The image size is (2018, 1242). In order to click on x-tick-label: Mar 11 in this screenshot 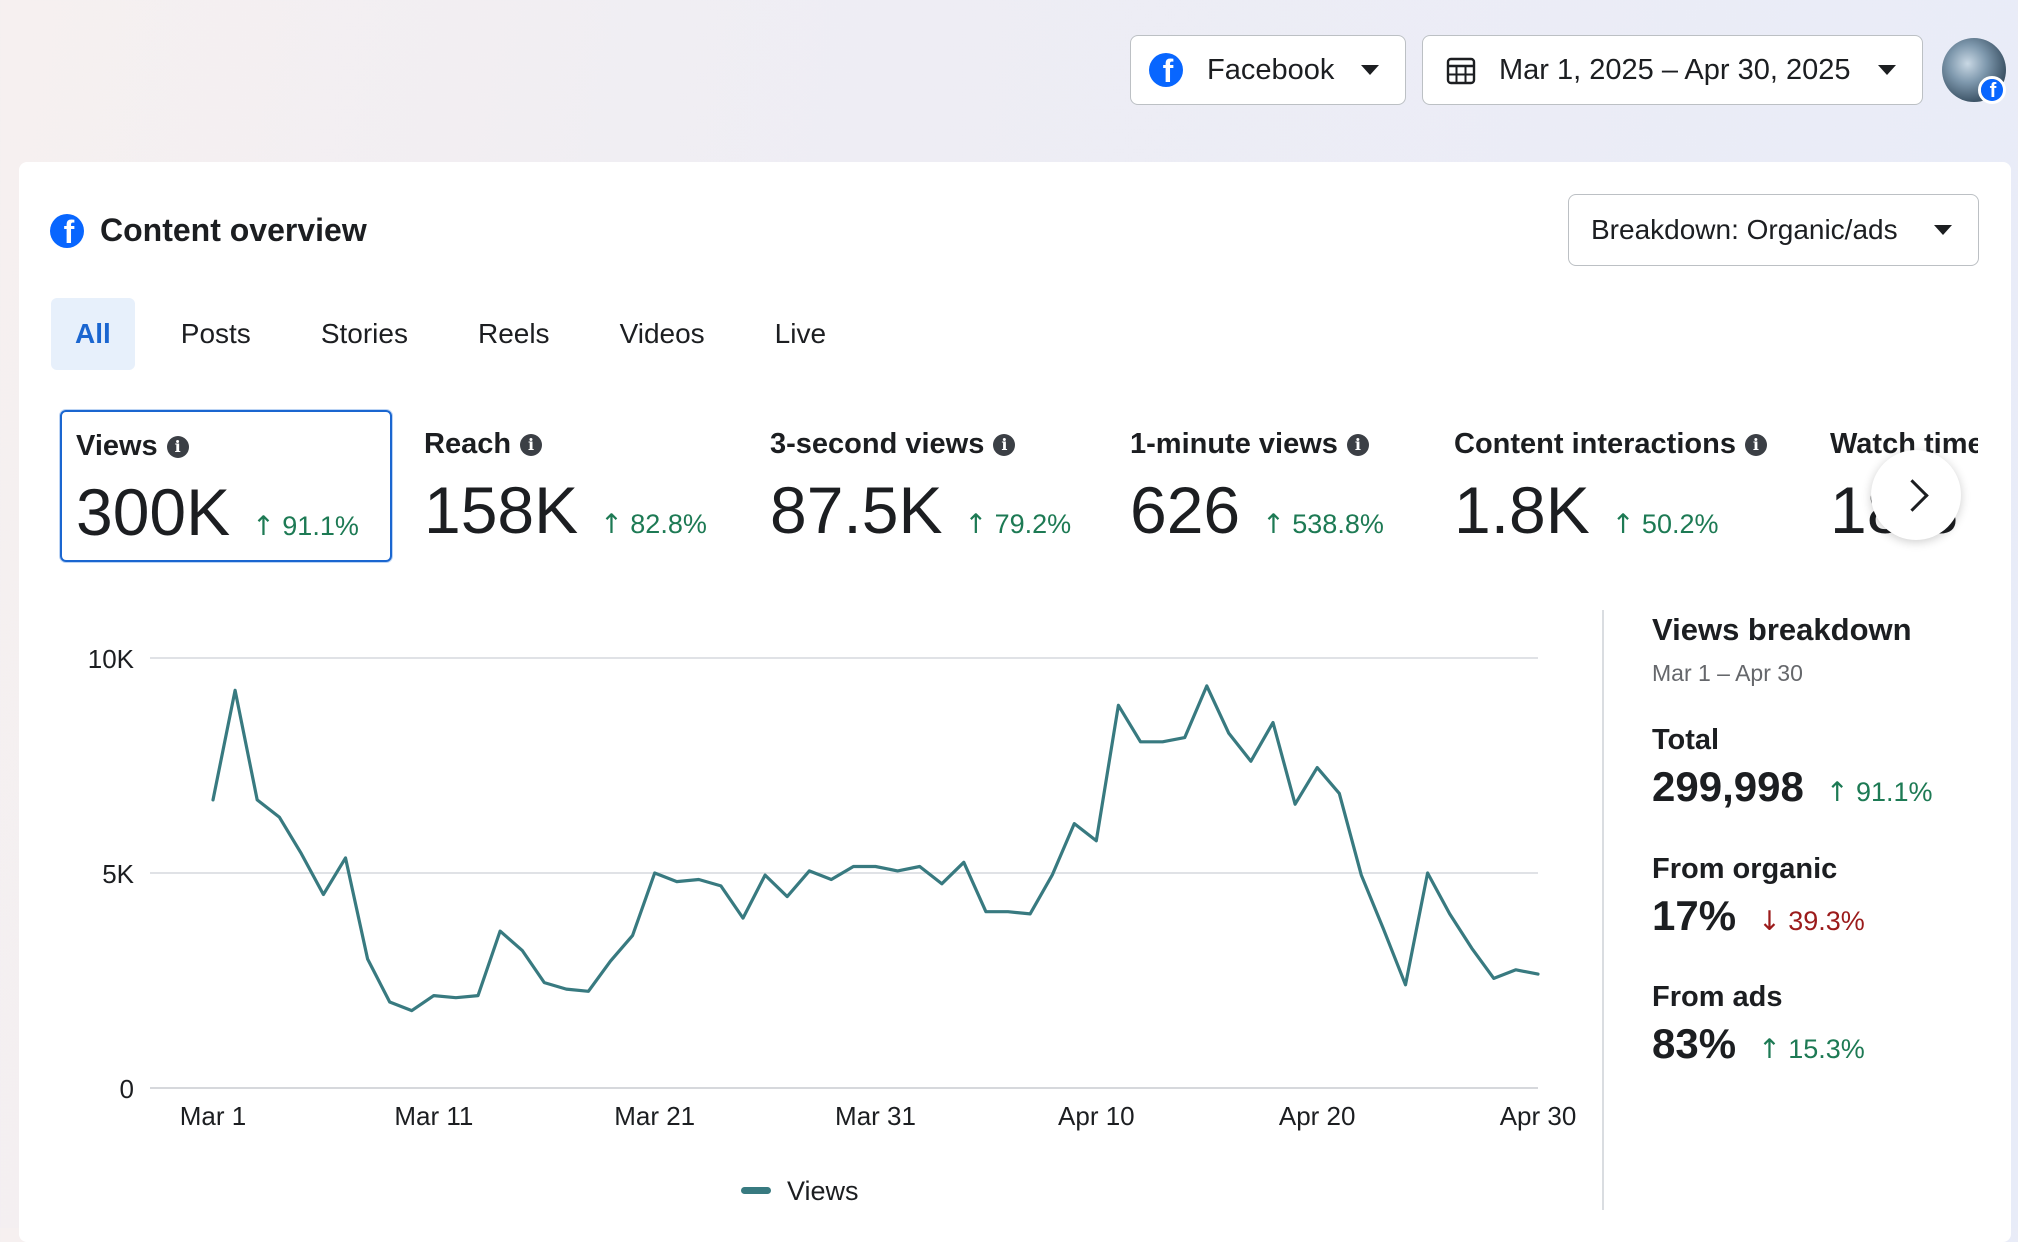, I will do `click(433, 1116)`.